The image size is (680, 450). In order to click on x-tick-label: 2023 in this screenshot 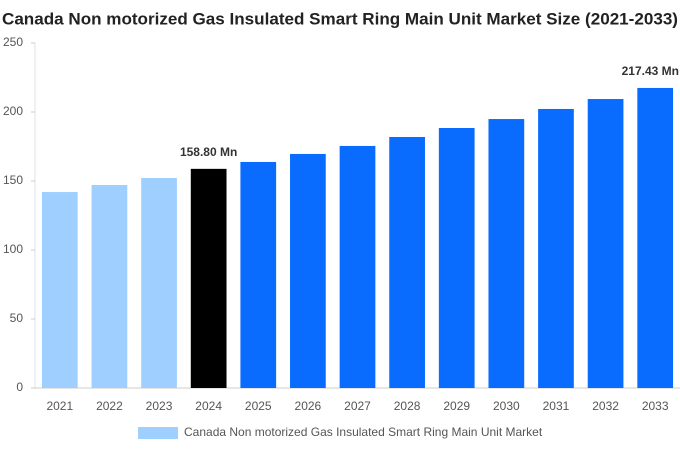, I will do `click(159, 406)`.